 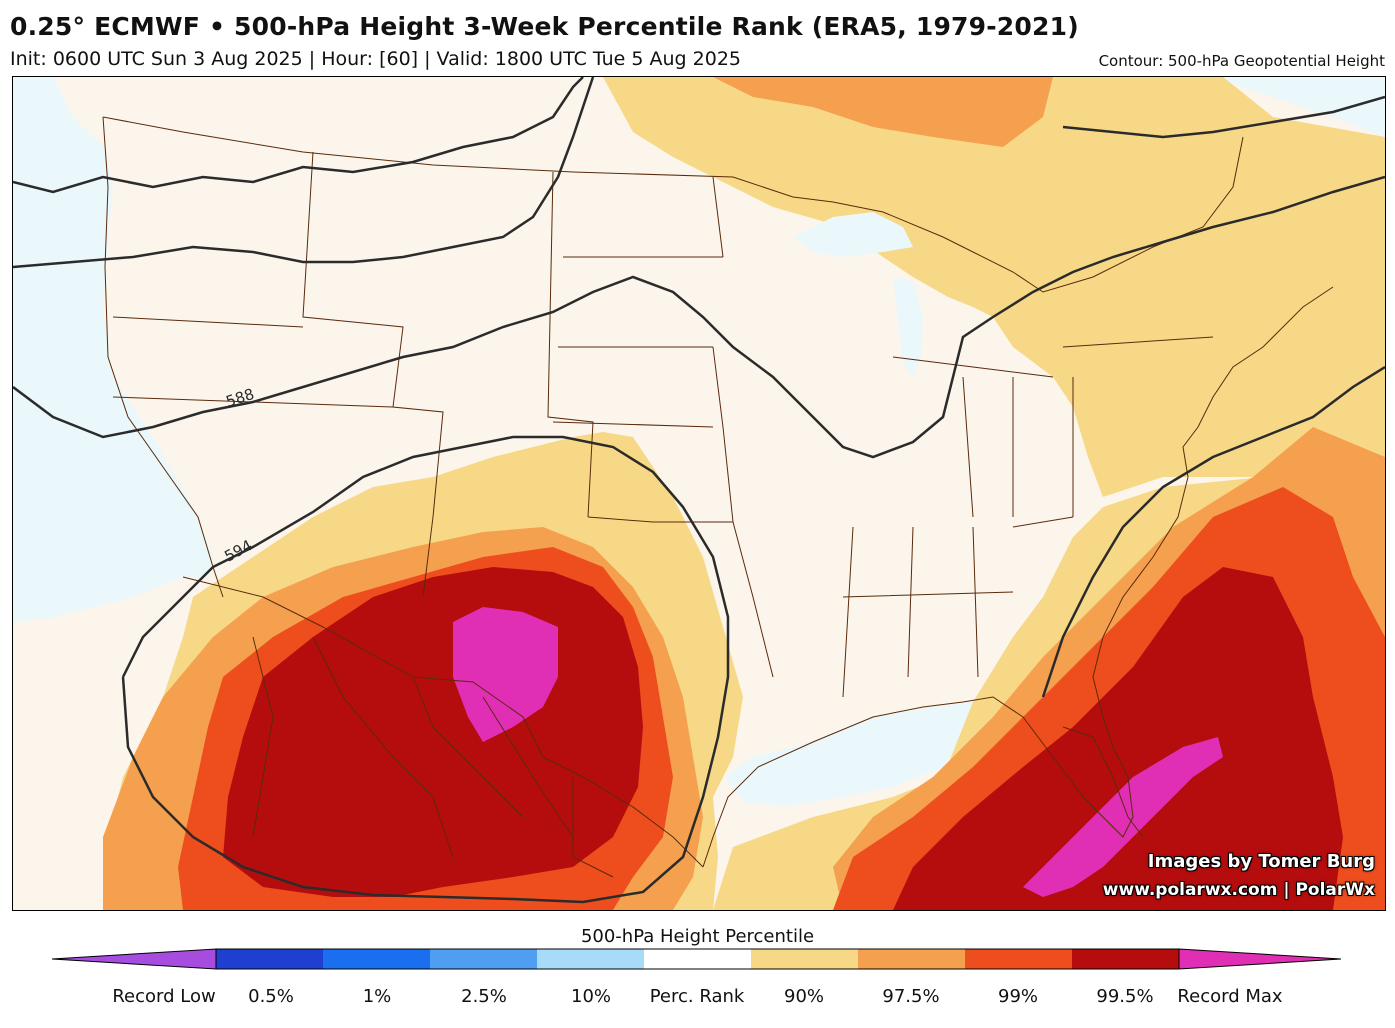 I want to click on contour-nw, so click(x=304, y=173).